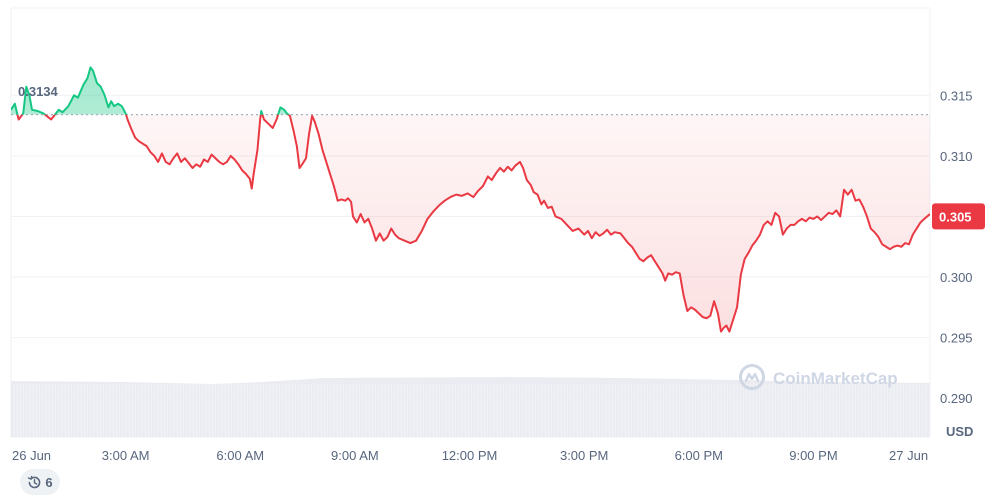 This screenshot has height=497, width=992. I want to click on current-price-label: 0.305, so click(955, 216).